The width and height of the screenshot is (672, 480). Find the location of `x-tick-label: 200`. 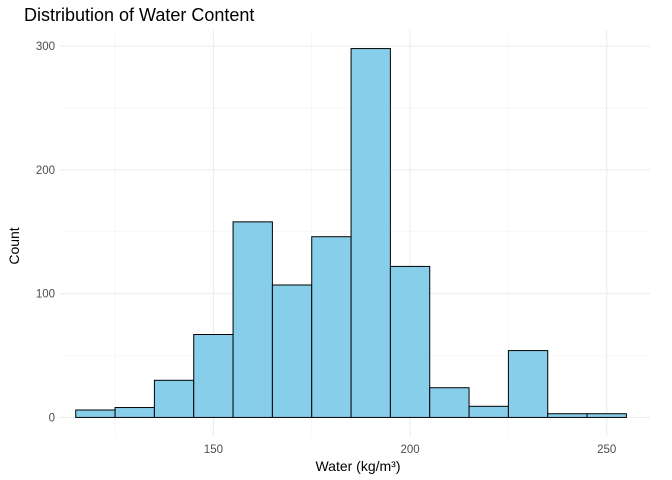

x-tick-label: 200 is located at coordinates (409, 450).